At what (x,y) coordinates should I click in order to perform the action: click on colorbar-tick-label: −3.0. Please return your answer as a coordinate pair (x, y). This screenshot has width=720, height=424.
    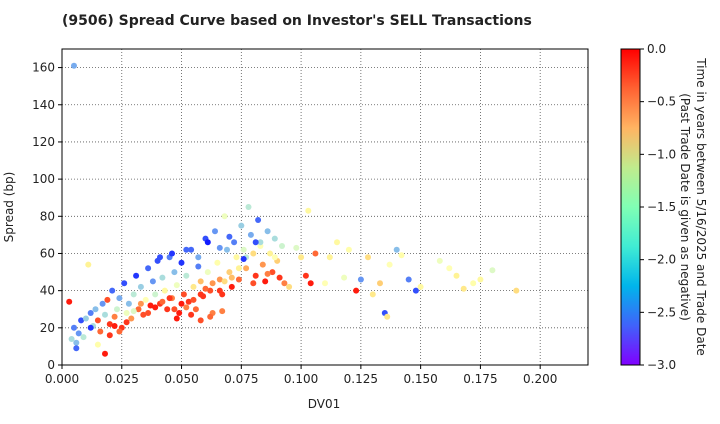
    Looking at the image, I should click on (661, 365).